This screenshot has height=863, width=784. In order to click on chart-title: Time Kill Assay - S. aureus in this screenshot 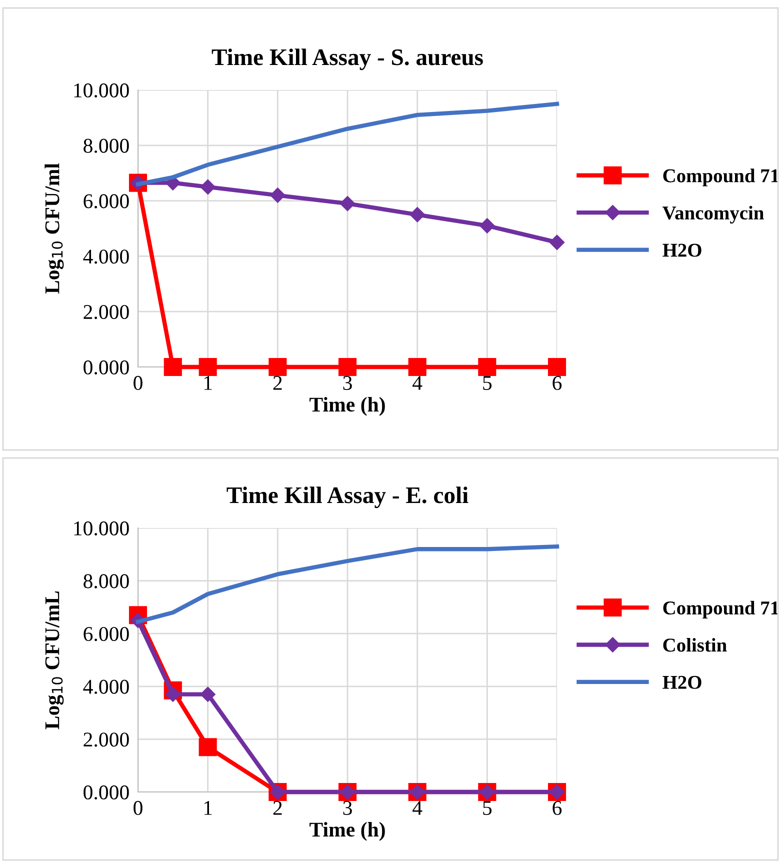, I will do `click(347, 59)`.